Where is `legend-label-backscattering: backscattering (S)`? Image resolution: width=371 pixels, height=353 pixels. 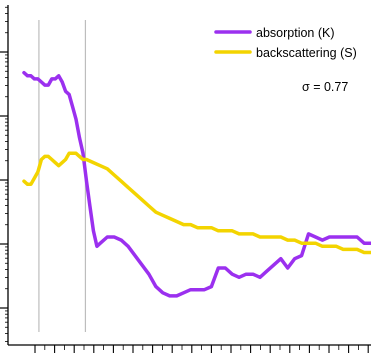 legend-label-backscattering: backscattering (S) is located at coordinates (306, 53).